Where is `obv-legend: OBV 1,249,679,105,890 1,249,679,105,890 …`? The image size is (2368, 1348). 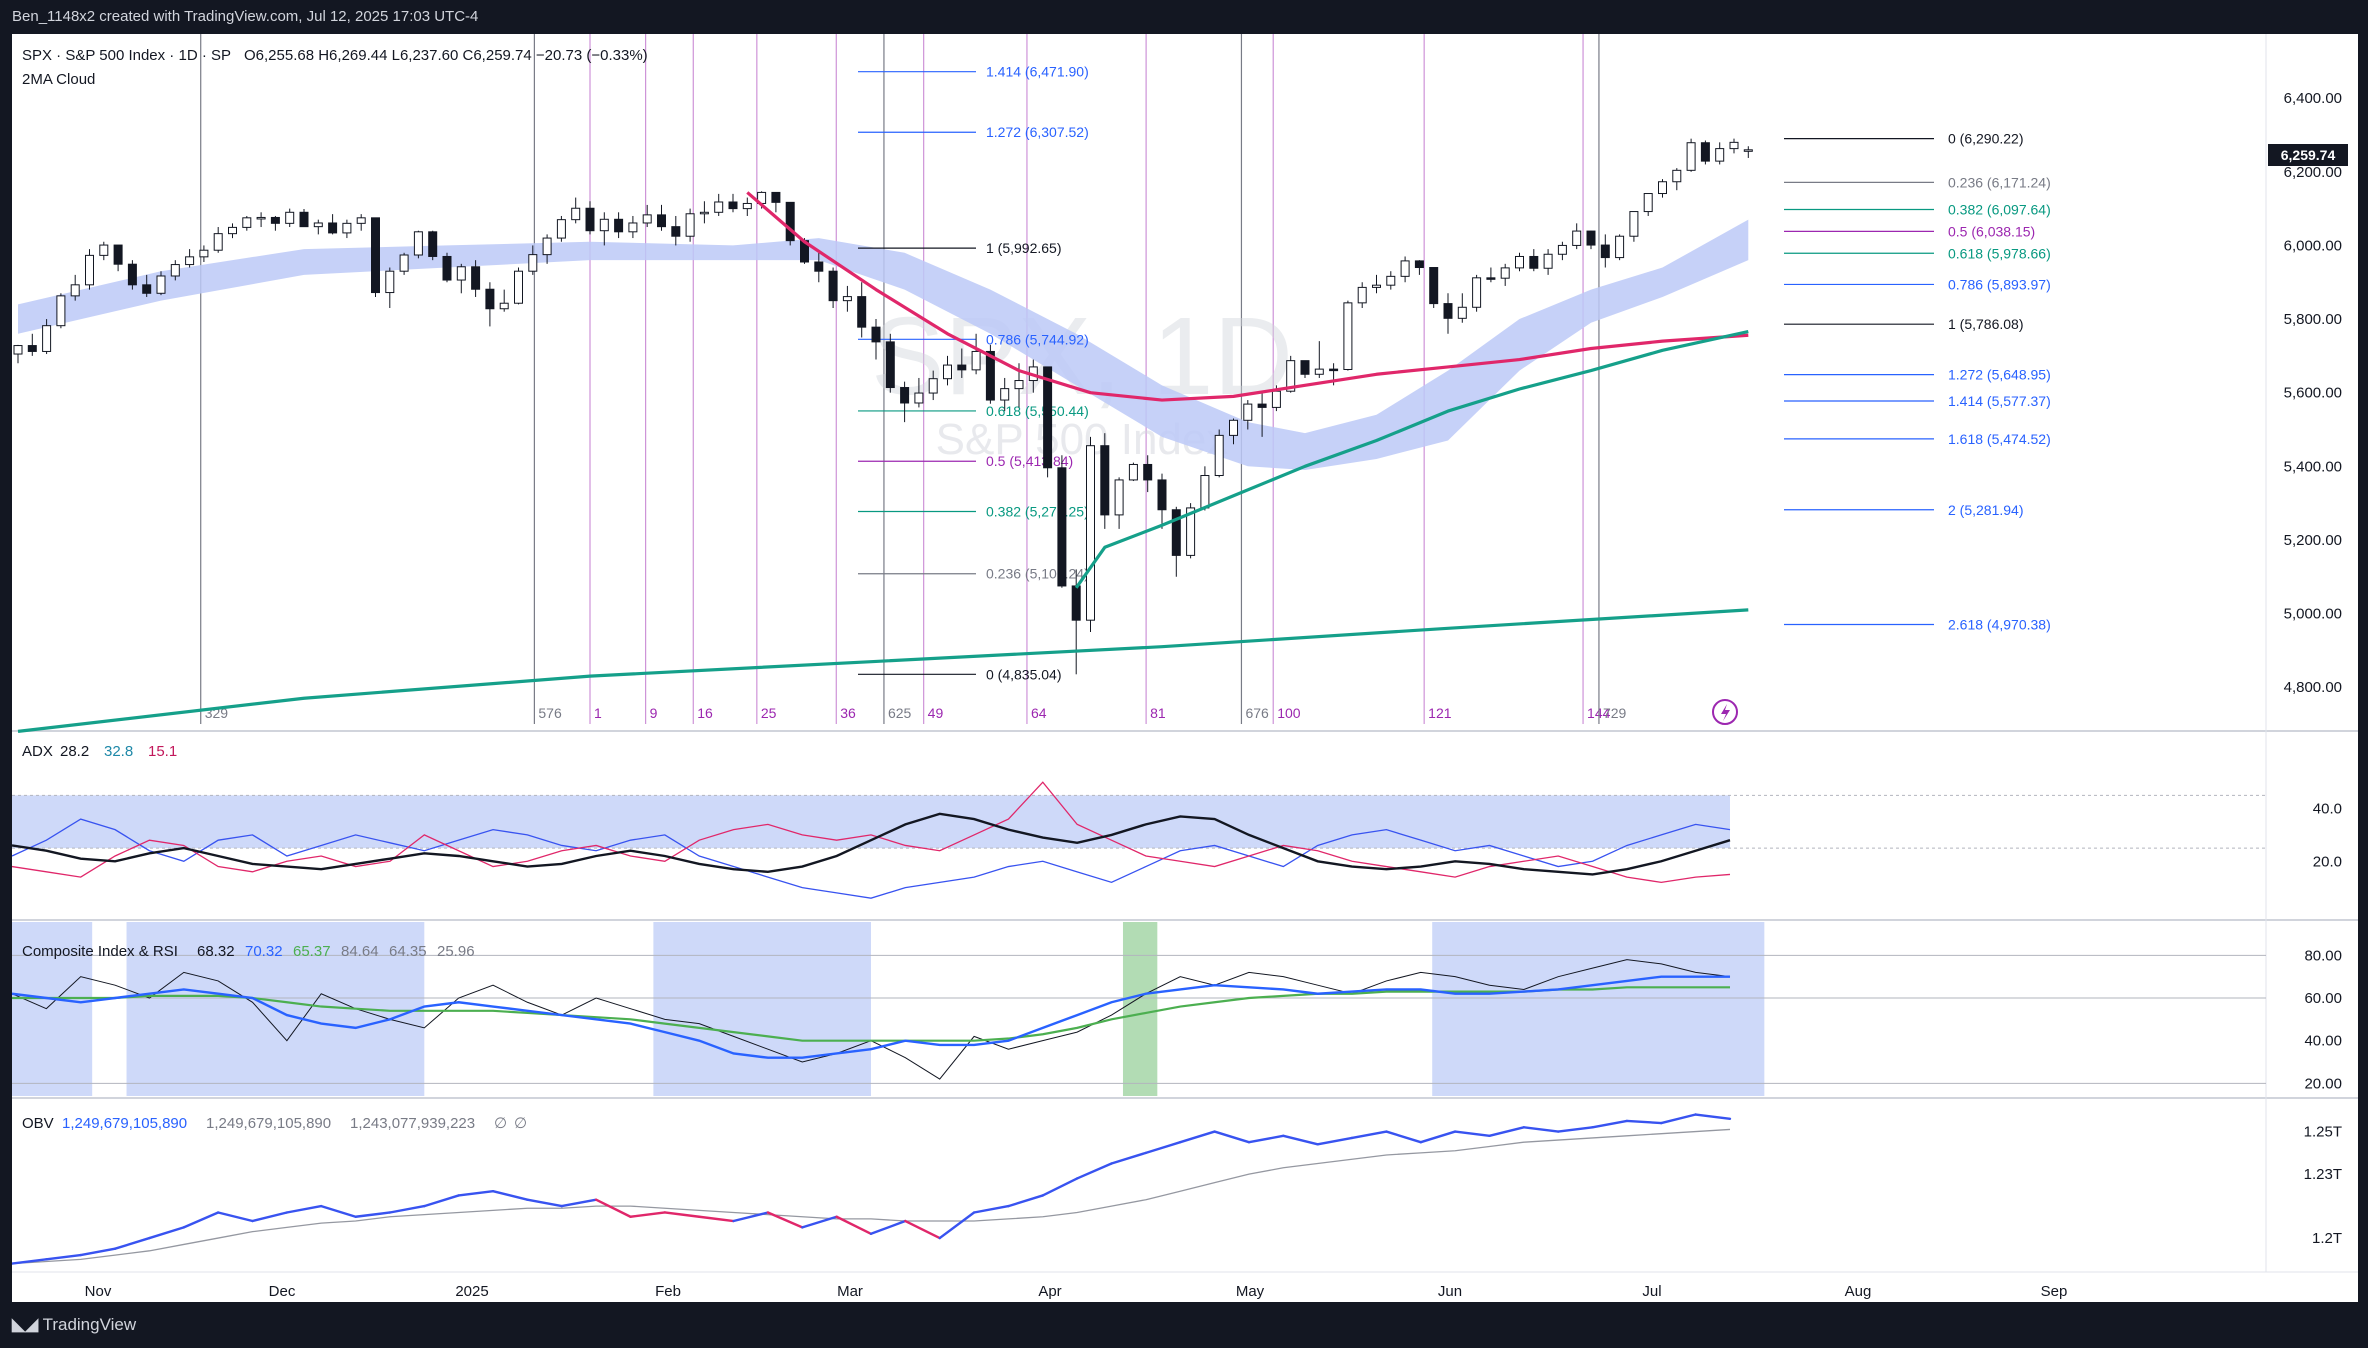
obv-legend: OBV 1,249,679,105,890 1,249,679,105,890 … is located at coordinates (274, 1123).